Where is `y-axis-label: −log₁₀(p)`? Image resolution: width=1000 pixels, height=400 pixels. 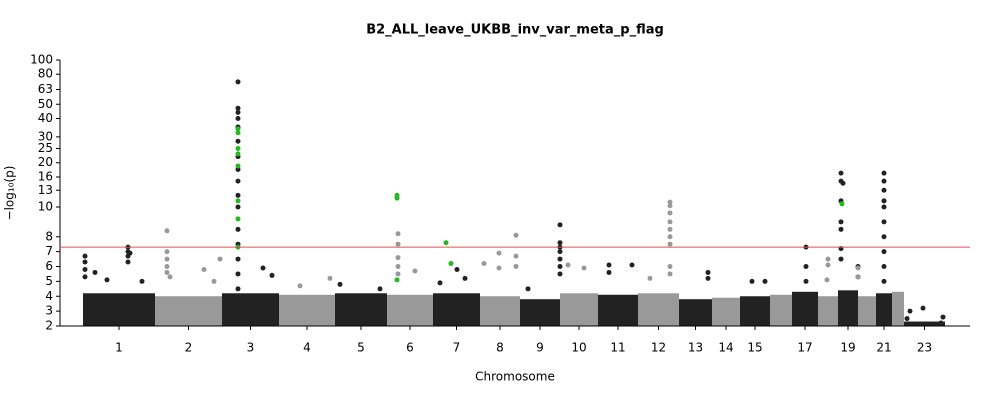 y-axis-label: −log₁₀(p) is located at coordinates (10, 193).